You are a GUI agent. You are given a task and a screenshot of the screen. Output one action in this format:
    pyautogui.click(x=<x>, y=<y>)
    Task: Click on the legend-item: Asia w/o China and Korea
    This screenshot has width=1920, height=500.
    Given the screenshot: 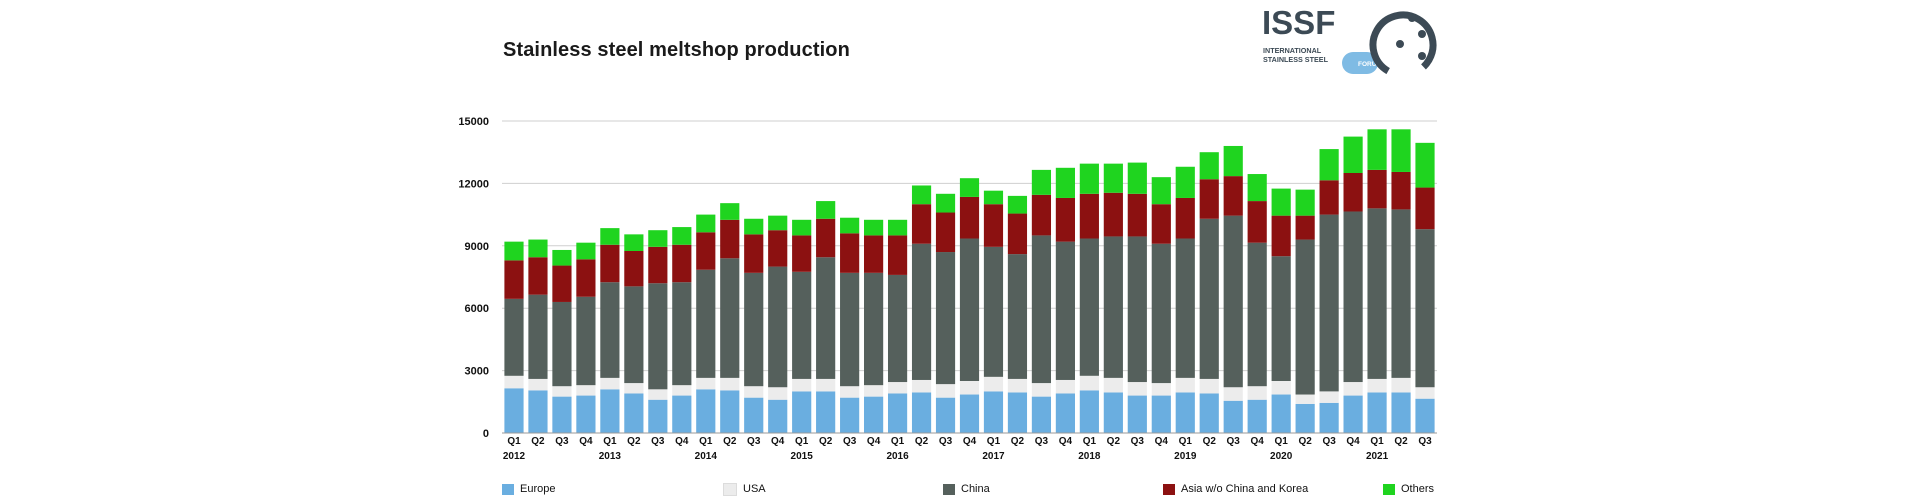 What is the action you would take?
    pyautogui.click(x=1235, y=489)
    